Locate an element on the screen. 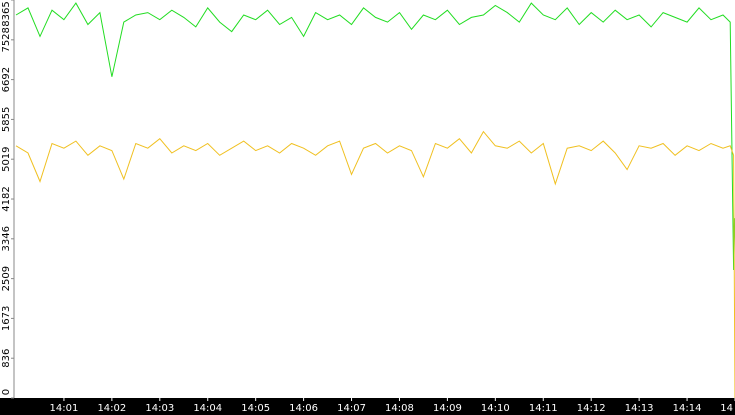  x-tick-label: 14:03 is located at coordinates (159, 408).